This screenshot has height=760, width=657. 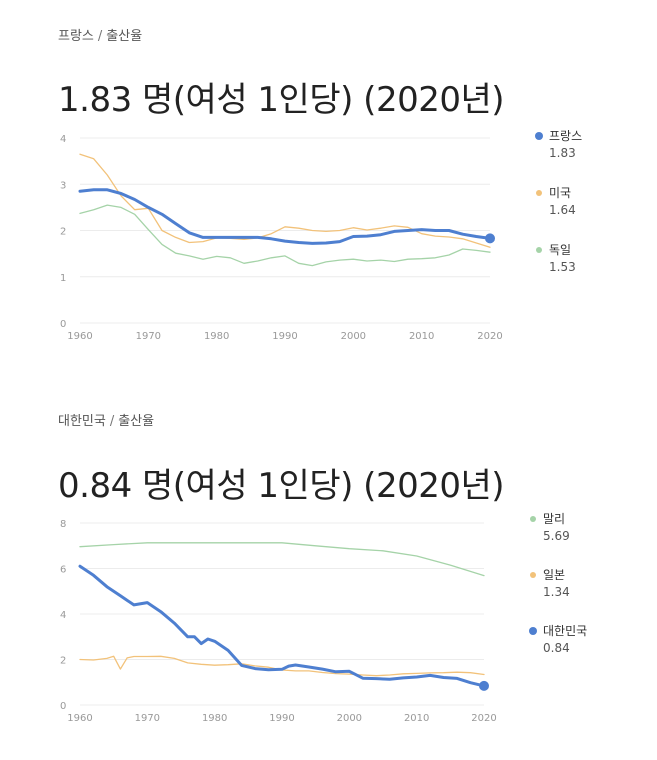 I want to click on headline-value: 0.84 명(여성 1인당) (2020년), so click(x=281, y=486).